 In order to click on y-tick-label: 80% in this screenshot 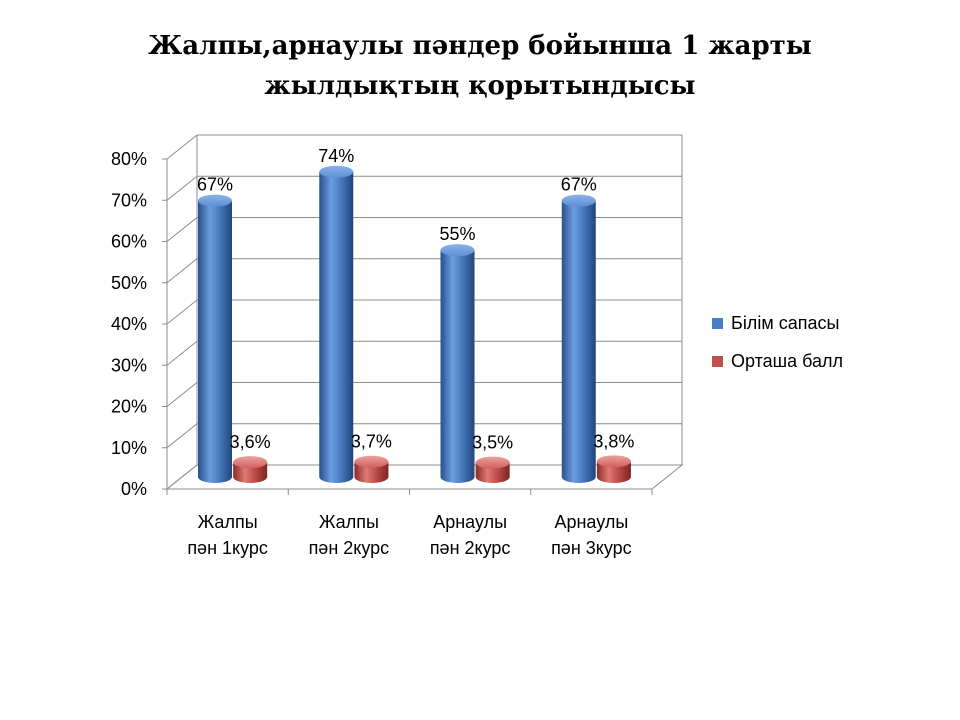, I will do `click(129, 159)`.